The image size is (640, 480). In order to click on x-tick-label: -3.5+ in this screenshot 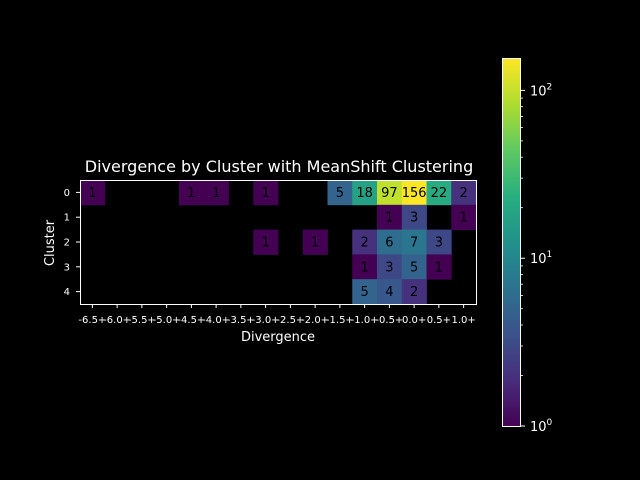, I will do `click(241, 320)`.